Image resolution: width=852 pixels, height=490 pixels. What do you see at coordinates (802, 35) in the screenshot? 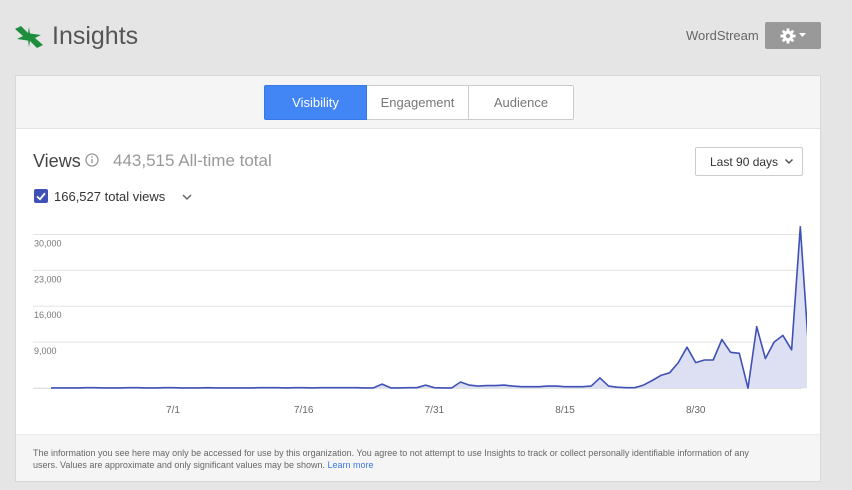
I see `caret-down-icon` at bounding box center [802, 35].